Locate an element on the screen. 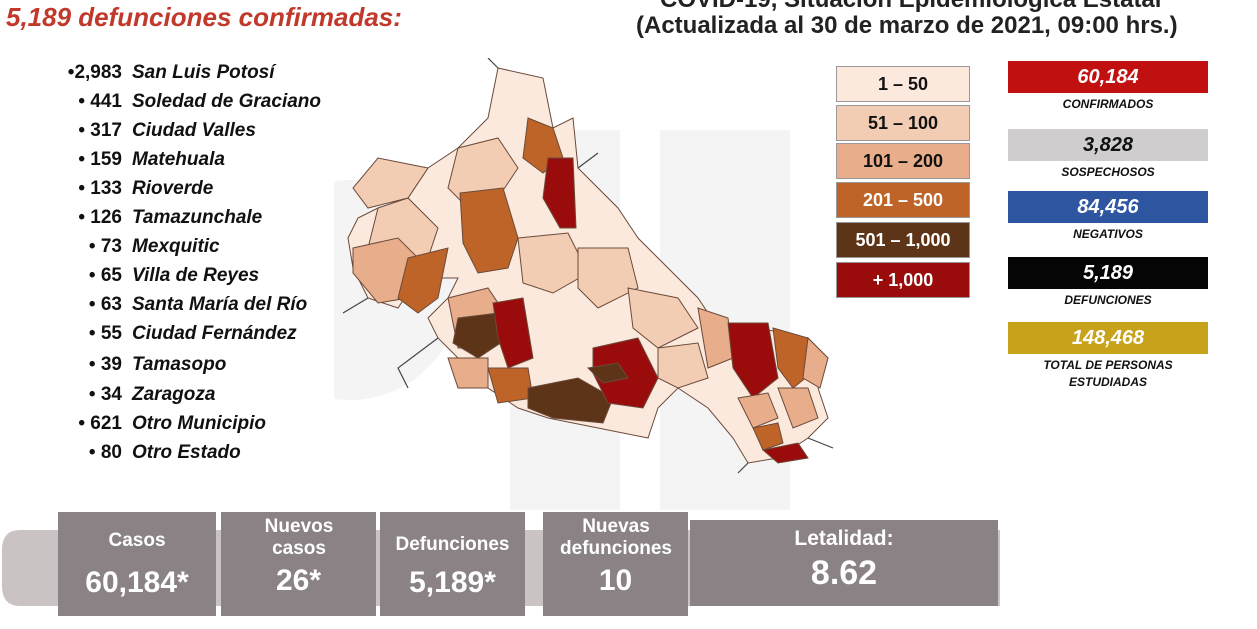 Image resolution: width=1257 pixels, height=629 pixels. page-title: 5,189 defunciones confirmadas: is located at coordinates (204, 17).